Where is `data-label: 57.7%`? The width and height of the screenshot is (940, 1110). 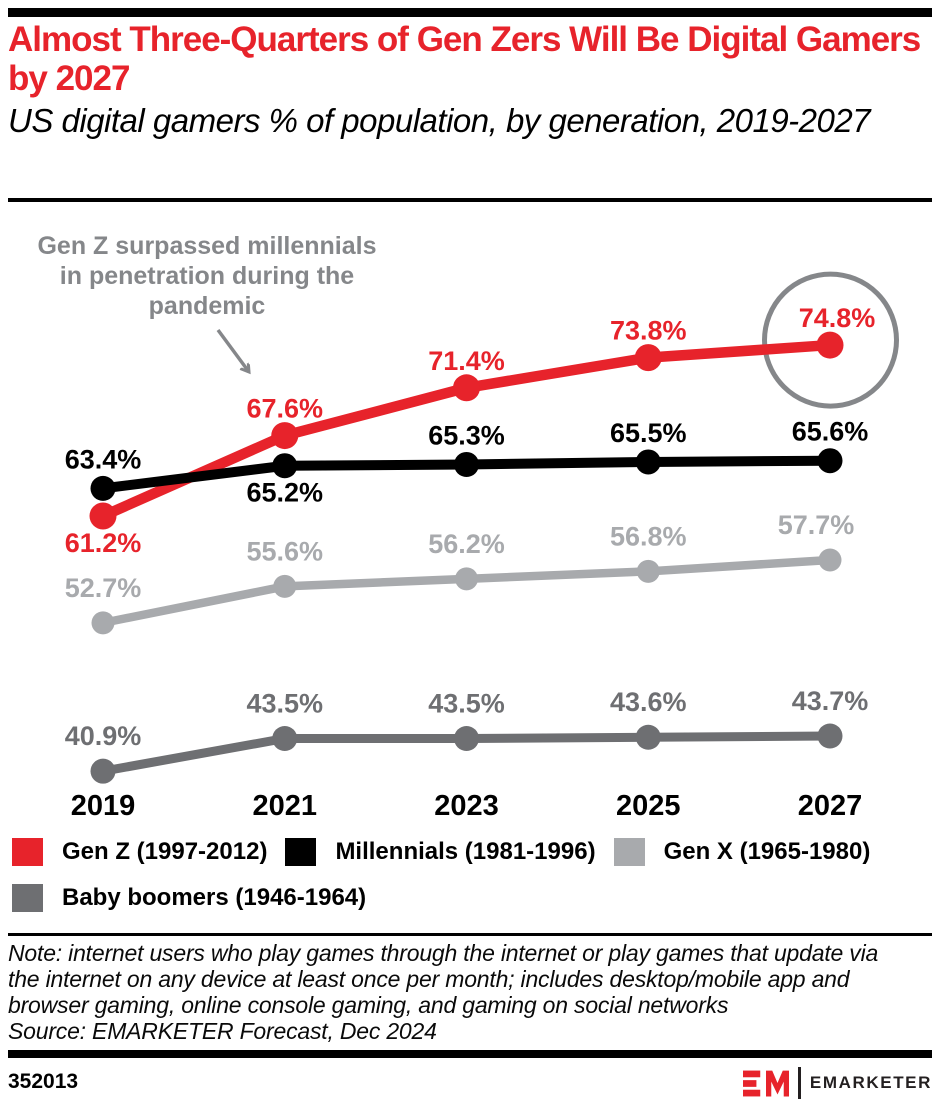
data-label: 57.7% is located at coordinates (816, 525).